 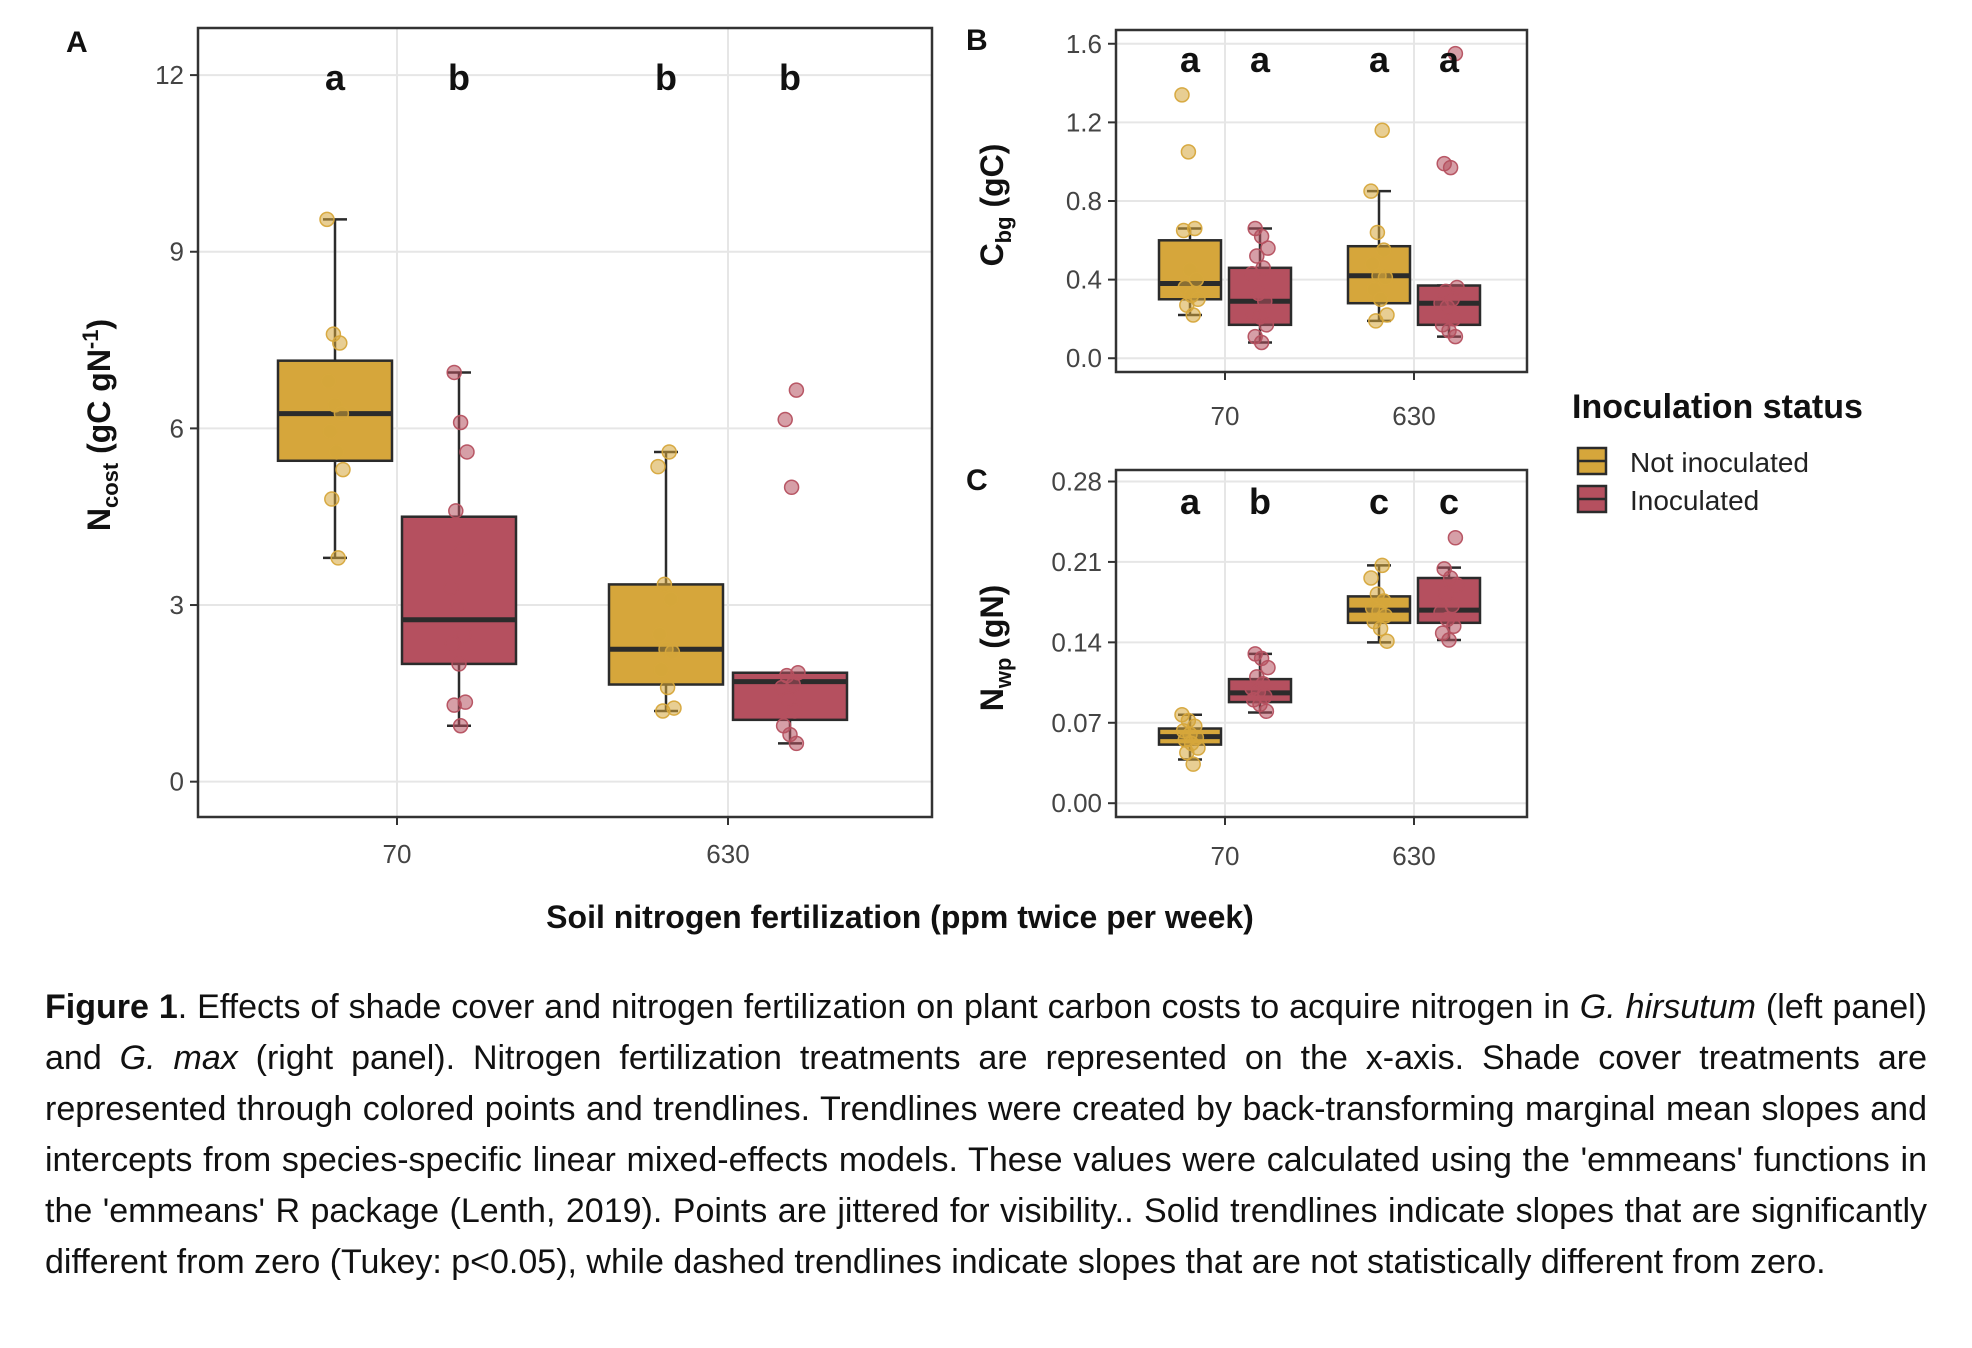 I want to click on panel-c-background, so click(x=1321, y=643).